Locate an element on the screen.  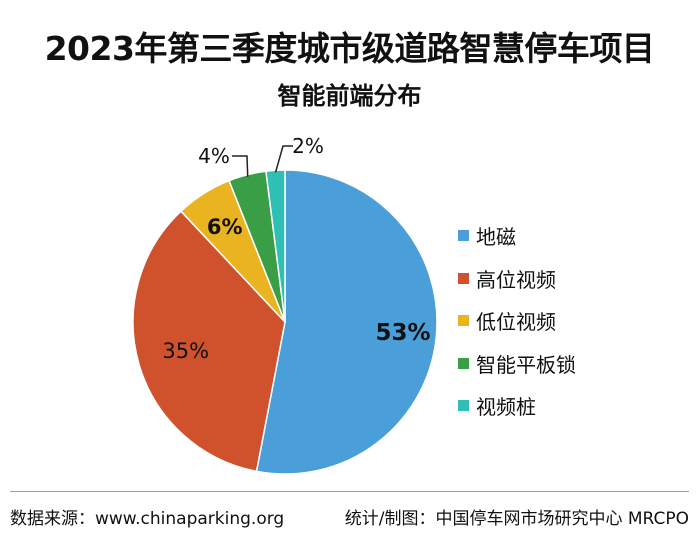
slice-value-label: 6% is located at coordinates (225, 227).